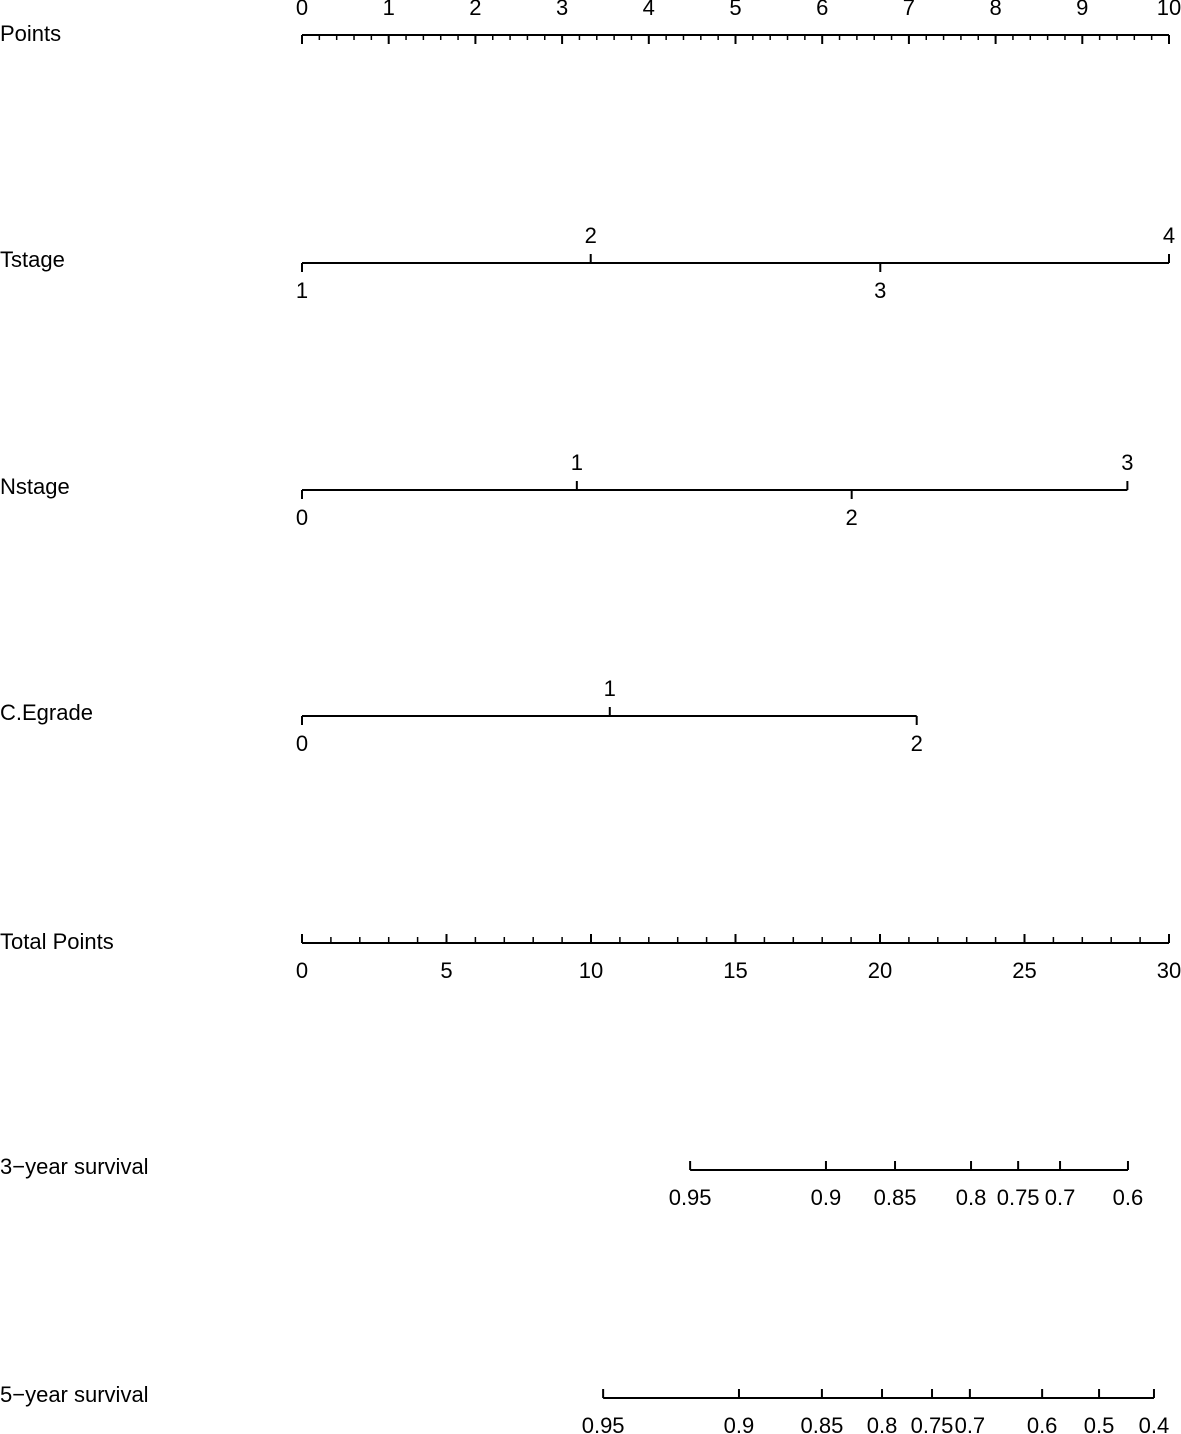 This screenshot has height=1434, width=1181. I want to click on row-label: Nstage, so click(35, 486).